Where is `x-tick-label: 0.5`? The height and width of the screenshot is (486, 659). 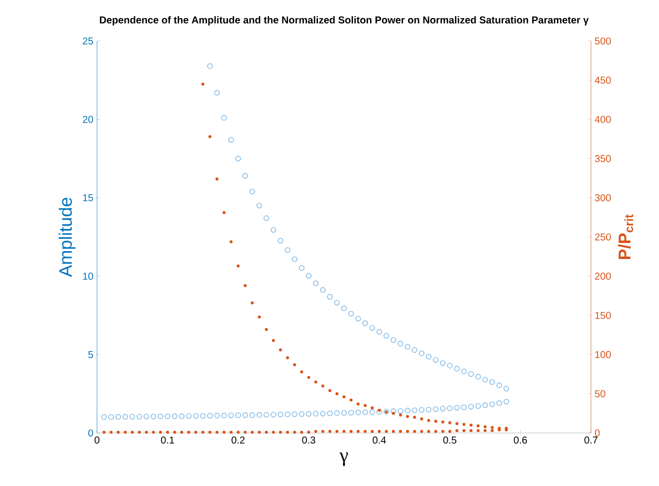 x-tick-label: 0.5 is located at coordinates (449, 440).